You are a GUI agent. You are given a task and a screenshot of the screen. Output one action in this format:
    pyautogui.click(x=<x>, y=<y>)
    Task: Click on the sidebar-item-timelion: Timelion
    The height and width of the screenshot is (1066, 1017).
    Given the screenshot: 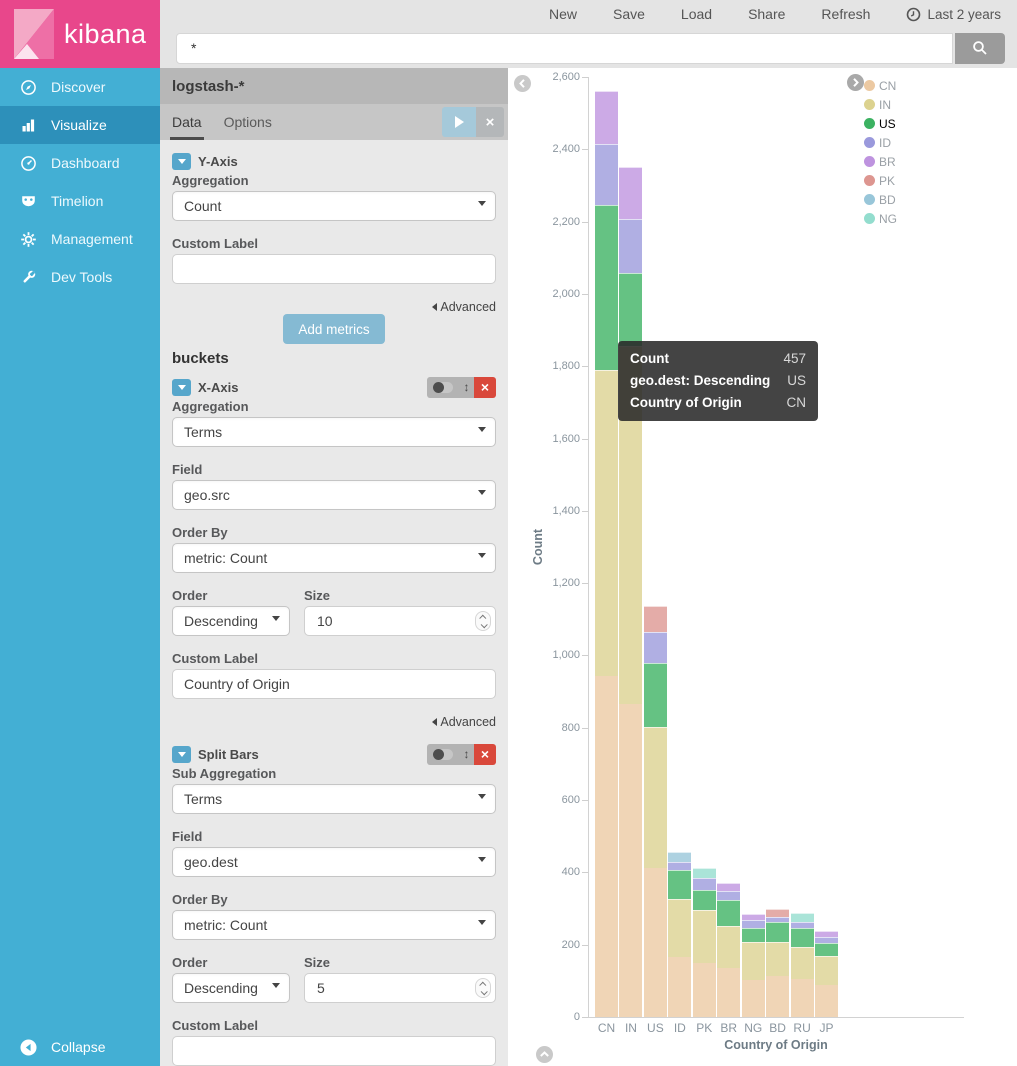 What is the action you would take?
    pyautogui.click(x=80, y=201)
    